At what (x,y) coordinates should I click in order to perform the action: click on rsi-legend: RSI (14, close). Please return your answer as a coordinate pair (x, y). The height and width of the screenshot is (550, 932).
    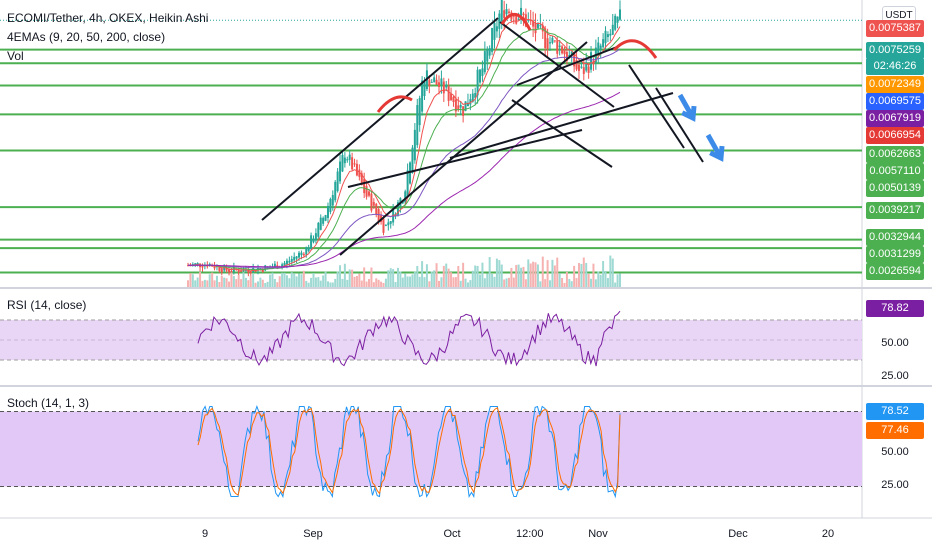
    Looking at the image, I should click on (47, 305).